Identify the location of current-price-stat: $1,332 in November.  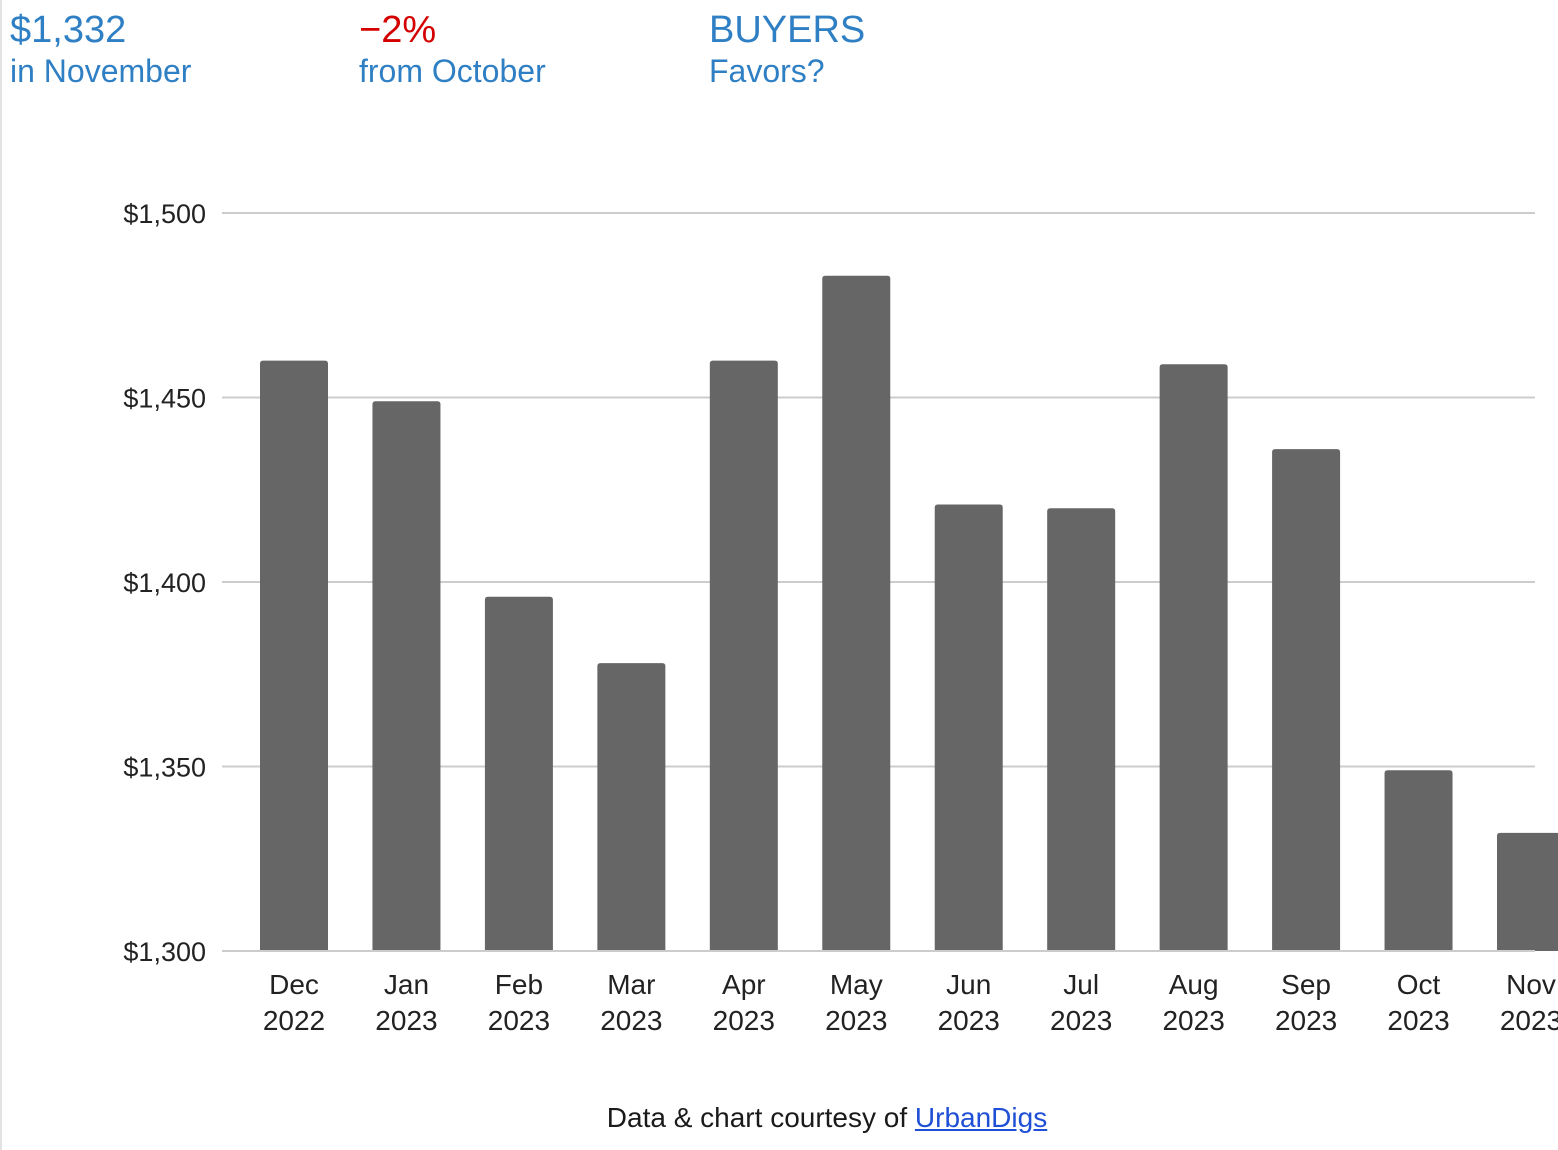
(100, 49).